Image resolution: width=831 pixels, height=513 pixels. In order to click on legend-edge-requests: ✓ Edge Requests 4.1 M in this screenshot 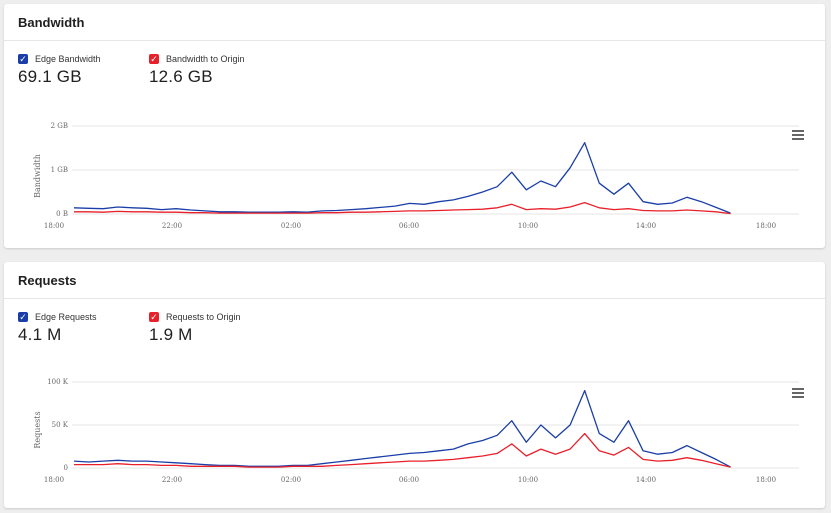, I will do `click(78, 328)`.